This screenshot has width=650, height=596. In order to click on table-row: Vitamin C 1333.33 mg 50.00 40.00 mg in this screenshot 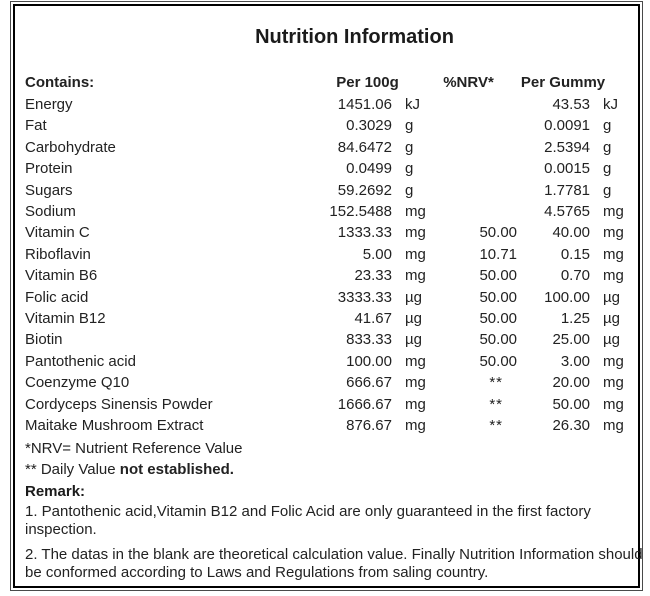, I will do `click(331, 232)`.